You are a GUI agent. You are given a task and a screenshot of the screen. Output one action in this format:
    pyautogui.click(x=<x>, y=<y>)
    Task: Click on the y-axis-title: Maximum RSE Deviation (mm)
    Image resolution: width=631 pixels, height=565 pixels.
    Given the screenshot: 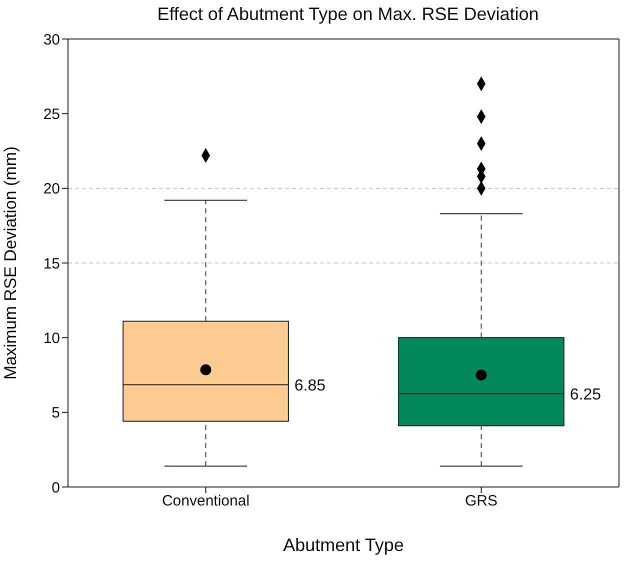 What is the action you would take?
    pyautogui.click(x=10, y=263)
    